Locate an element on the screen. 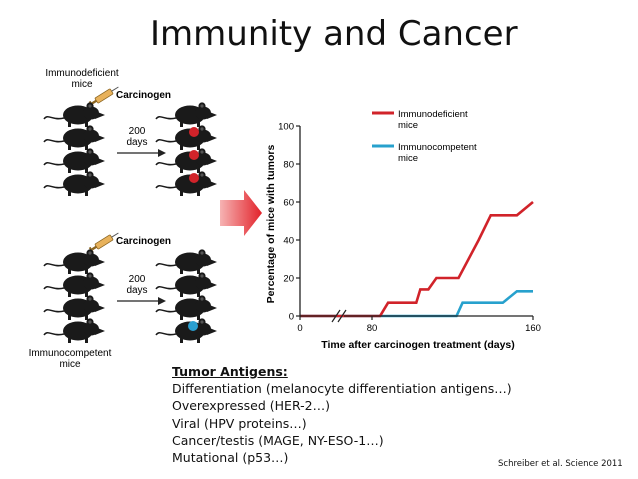 The image size is (638, 479). y-tick-label: 100 is located at coordinates (286, 127).